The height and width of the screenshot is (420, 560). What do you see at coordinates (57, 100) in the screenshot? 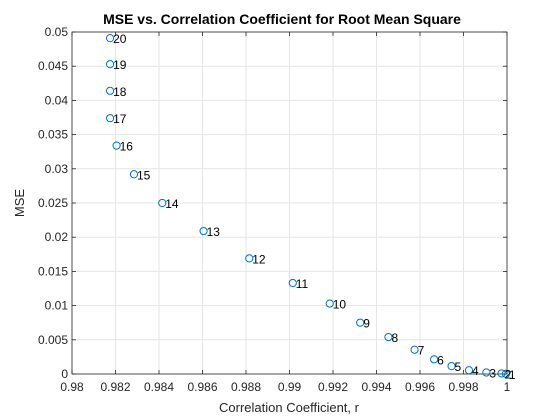
I see `y-tick-label: 0.04` at bounding box center [57, 100].